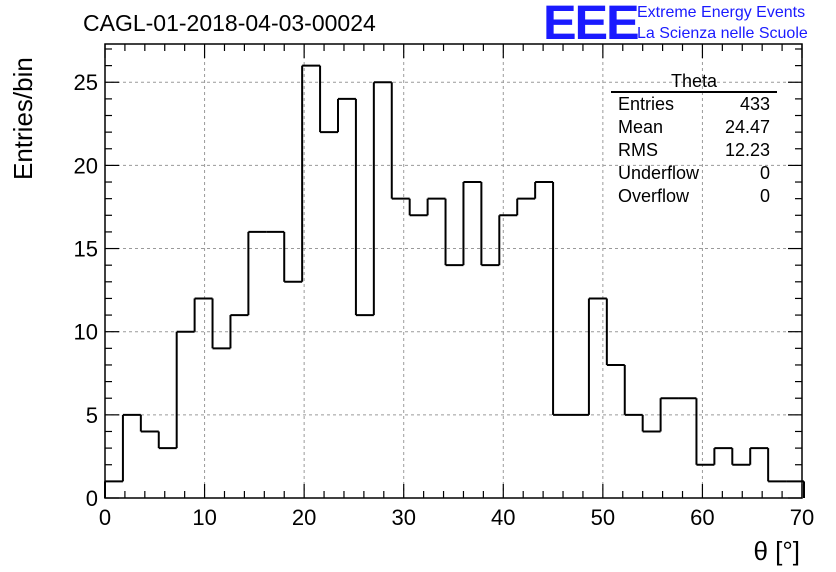 Image resolution: width=836 pixels, height=572 pixels. What do you see at coordinates (721, 12) in the screenshot?
I see `logo-line-1: Extreme Energy Events` at bounding box center [721, 12].